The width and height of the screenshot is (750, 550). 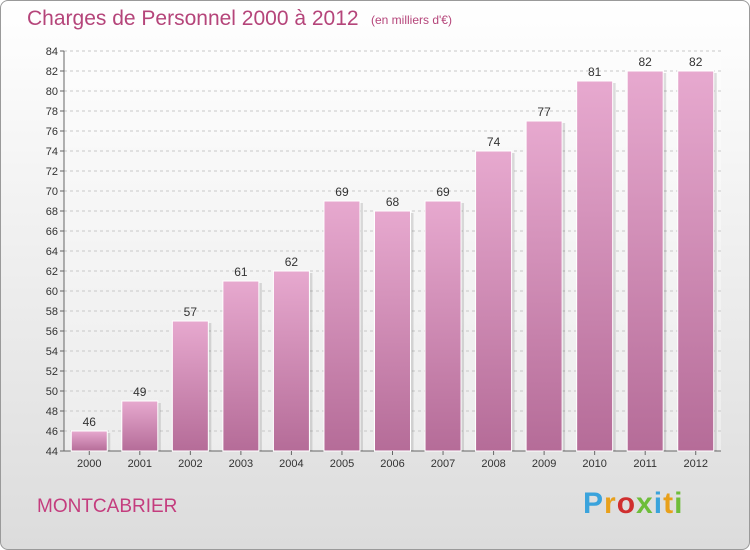 I want to click on y-tick-label: 80, so click(x=52, y=92).